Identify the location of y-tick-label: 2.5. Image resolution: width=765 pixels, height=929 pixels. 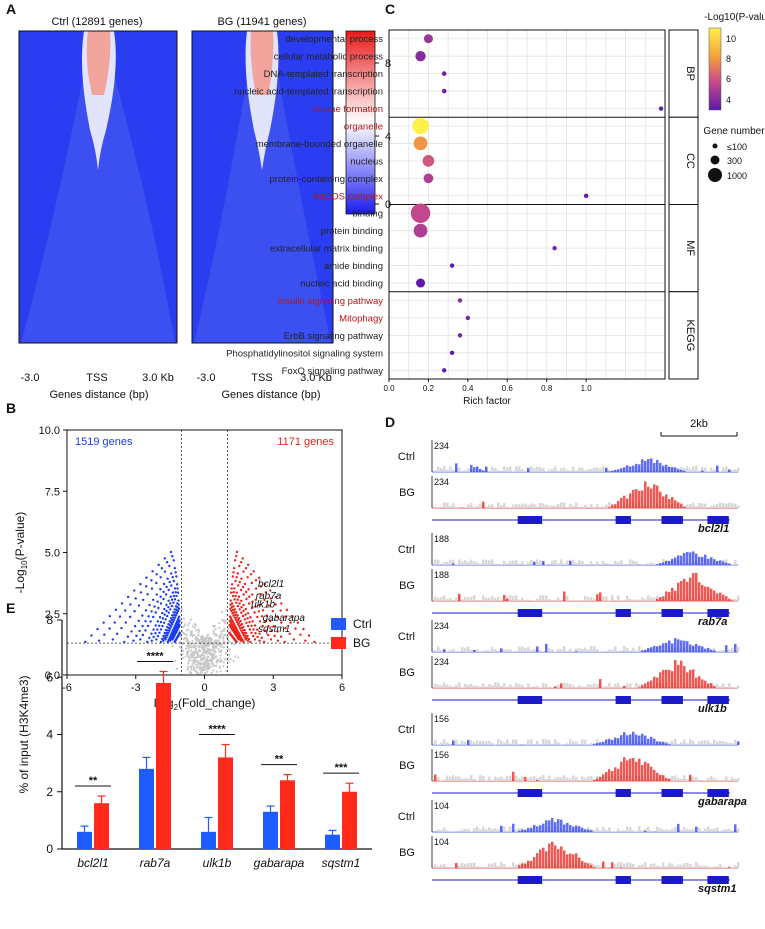
(52, 615).